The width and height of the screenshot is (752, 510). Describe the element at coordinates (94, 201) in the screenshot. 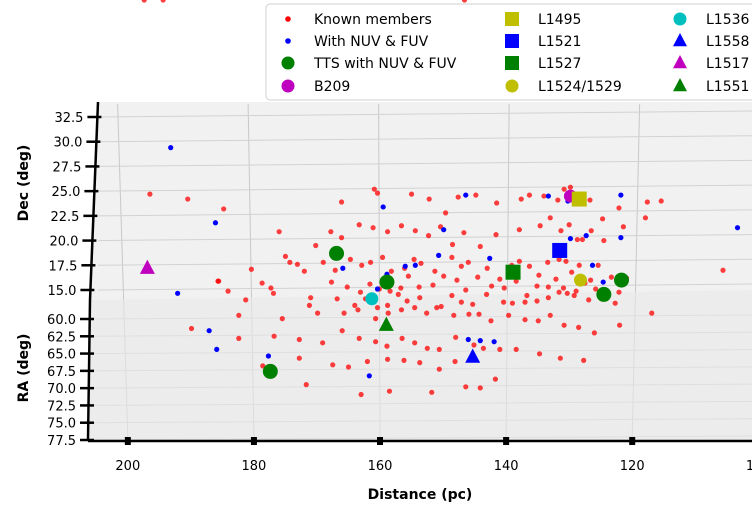

I see `dec-axis-line` at that location.